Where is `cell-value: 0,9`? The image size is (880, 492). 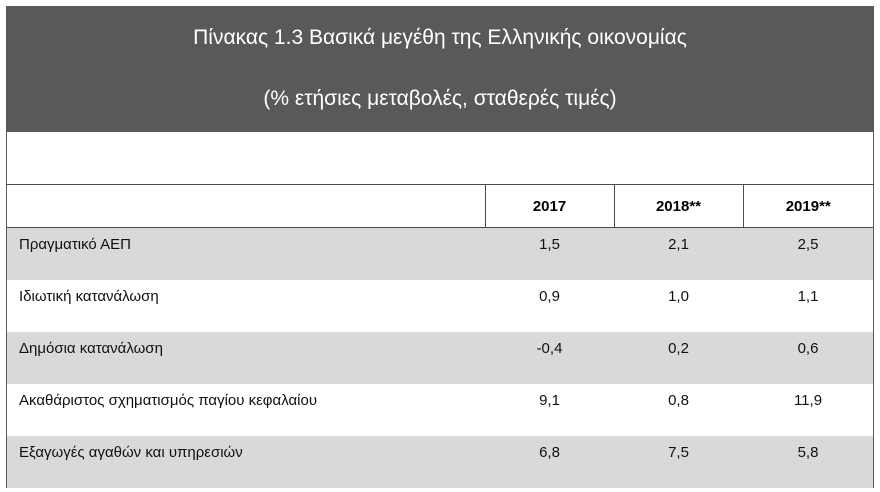 cell-value: 0,9 is located at coordinates (549, 305).